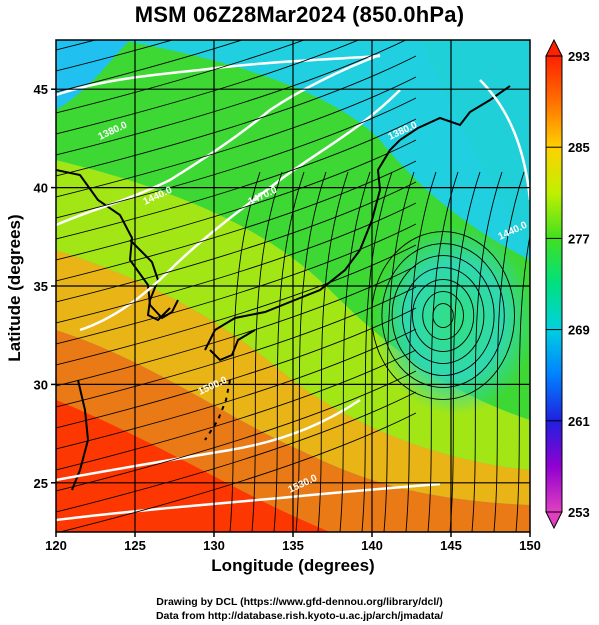 The width and height of the screenshot is (599, 625). I want to click on x-tick-label: 145, so click(451, 545).